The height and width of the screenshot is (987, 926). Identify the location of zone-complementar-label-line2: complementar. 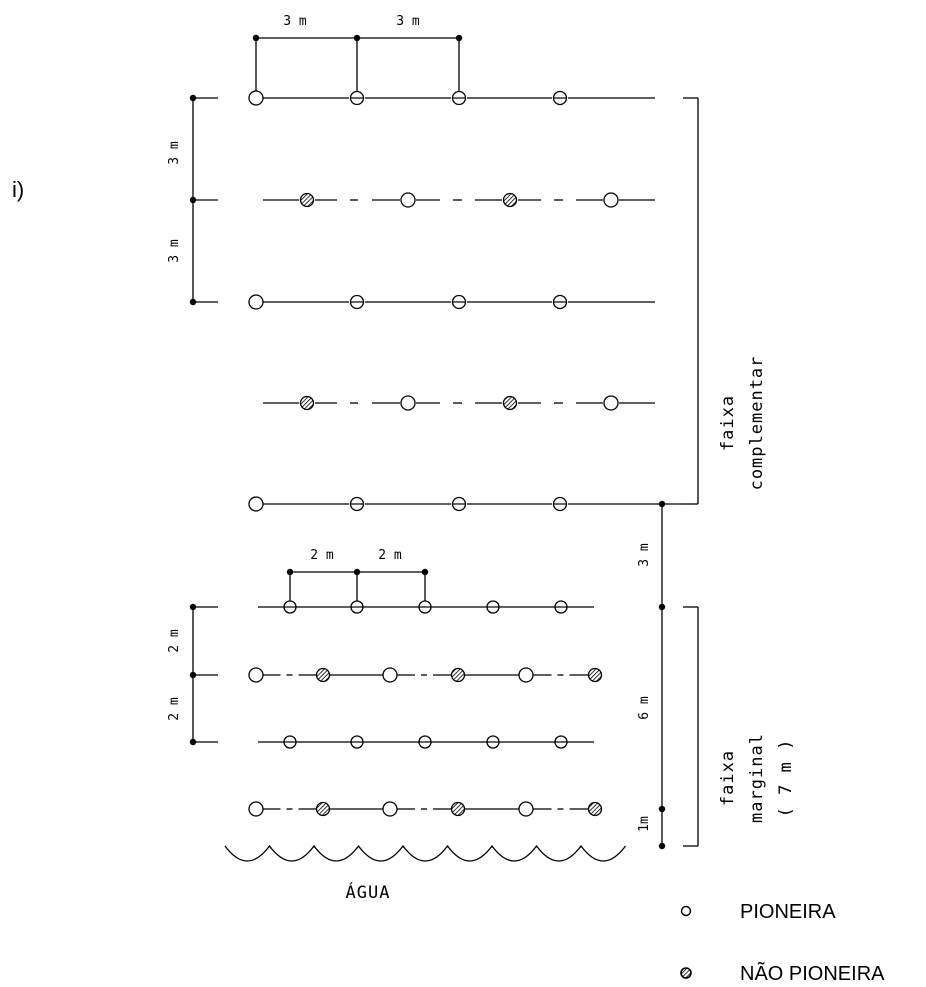
(757, 423).